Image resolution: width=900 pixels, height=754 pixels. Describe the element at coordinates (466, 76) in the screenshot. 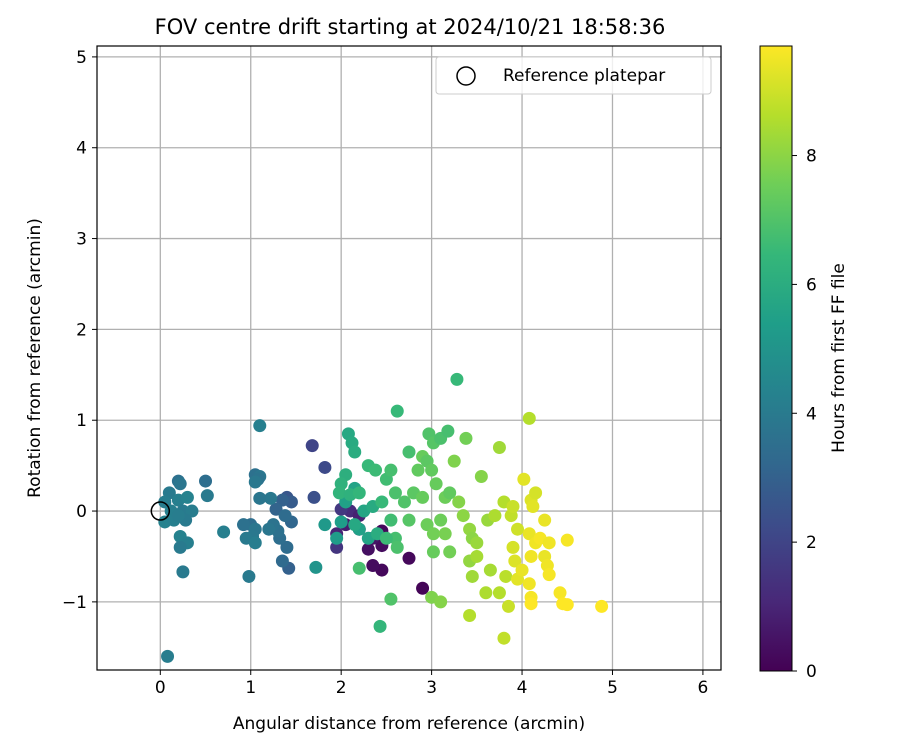

I see `legend-marker-reference` at that location.